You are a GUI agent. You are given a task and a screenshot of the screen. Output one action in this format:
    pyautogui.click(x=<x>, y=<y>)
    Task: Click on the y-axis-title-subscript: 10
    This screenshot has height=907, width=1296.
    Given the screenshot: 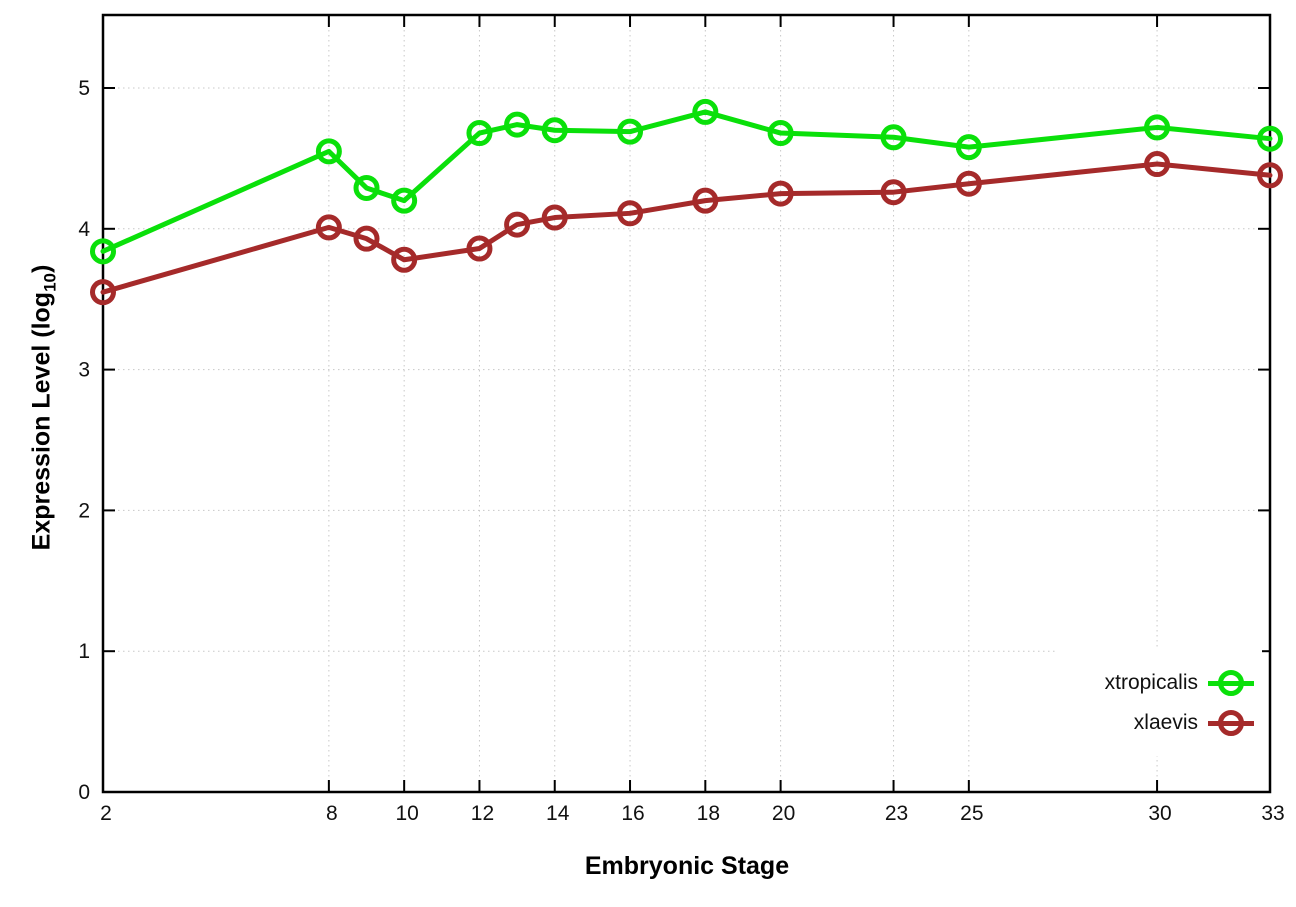 What is the action you would take?
    pyautogui.click(x=50, y=282)
    